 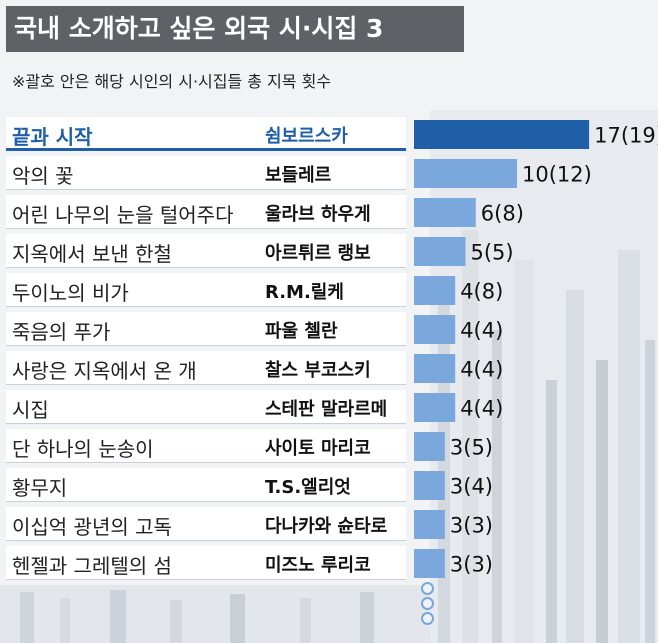 I want to click on poet-name: 보들레르, so click(x=298, y=175).